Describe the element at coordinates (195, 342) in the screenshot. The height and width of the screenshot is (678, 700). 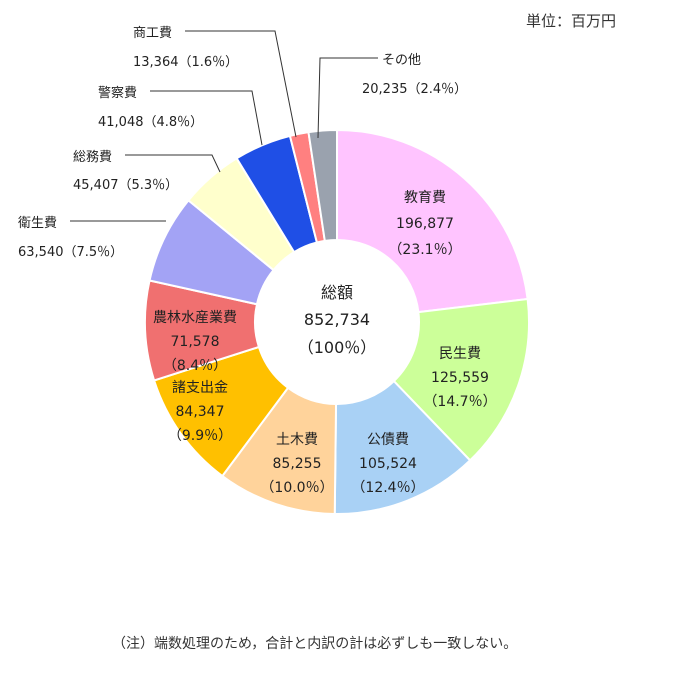
I see `slice-label-value: 71,578` at that location.